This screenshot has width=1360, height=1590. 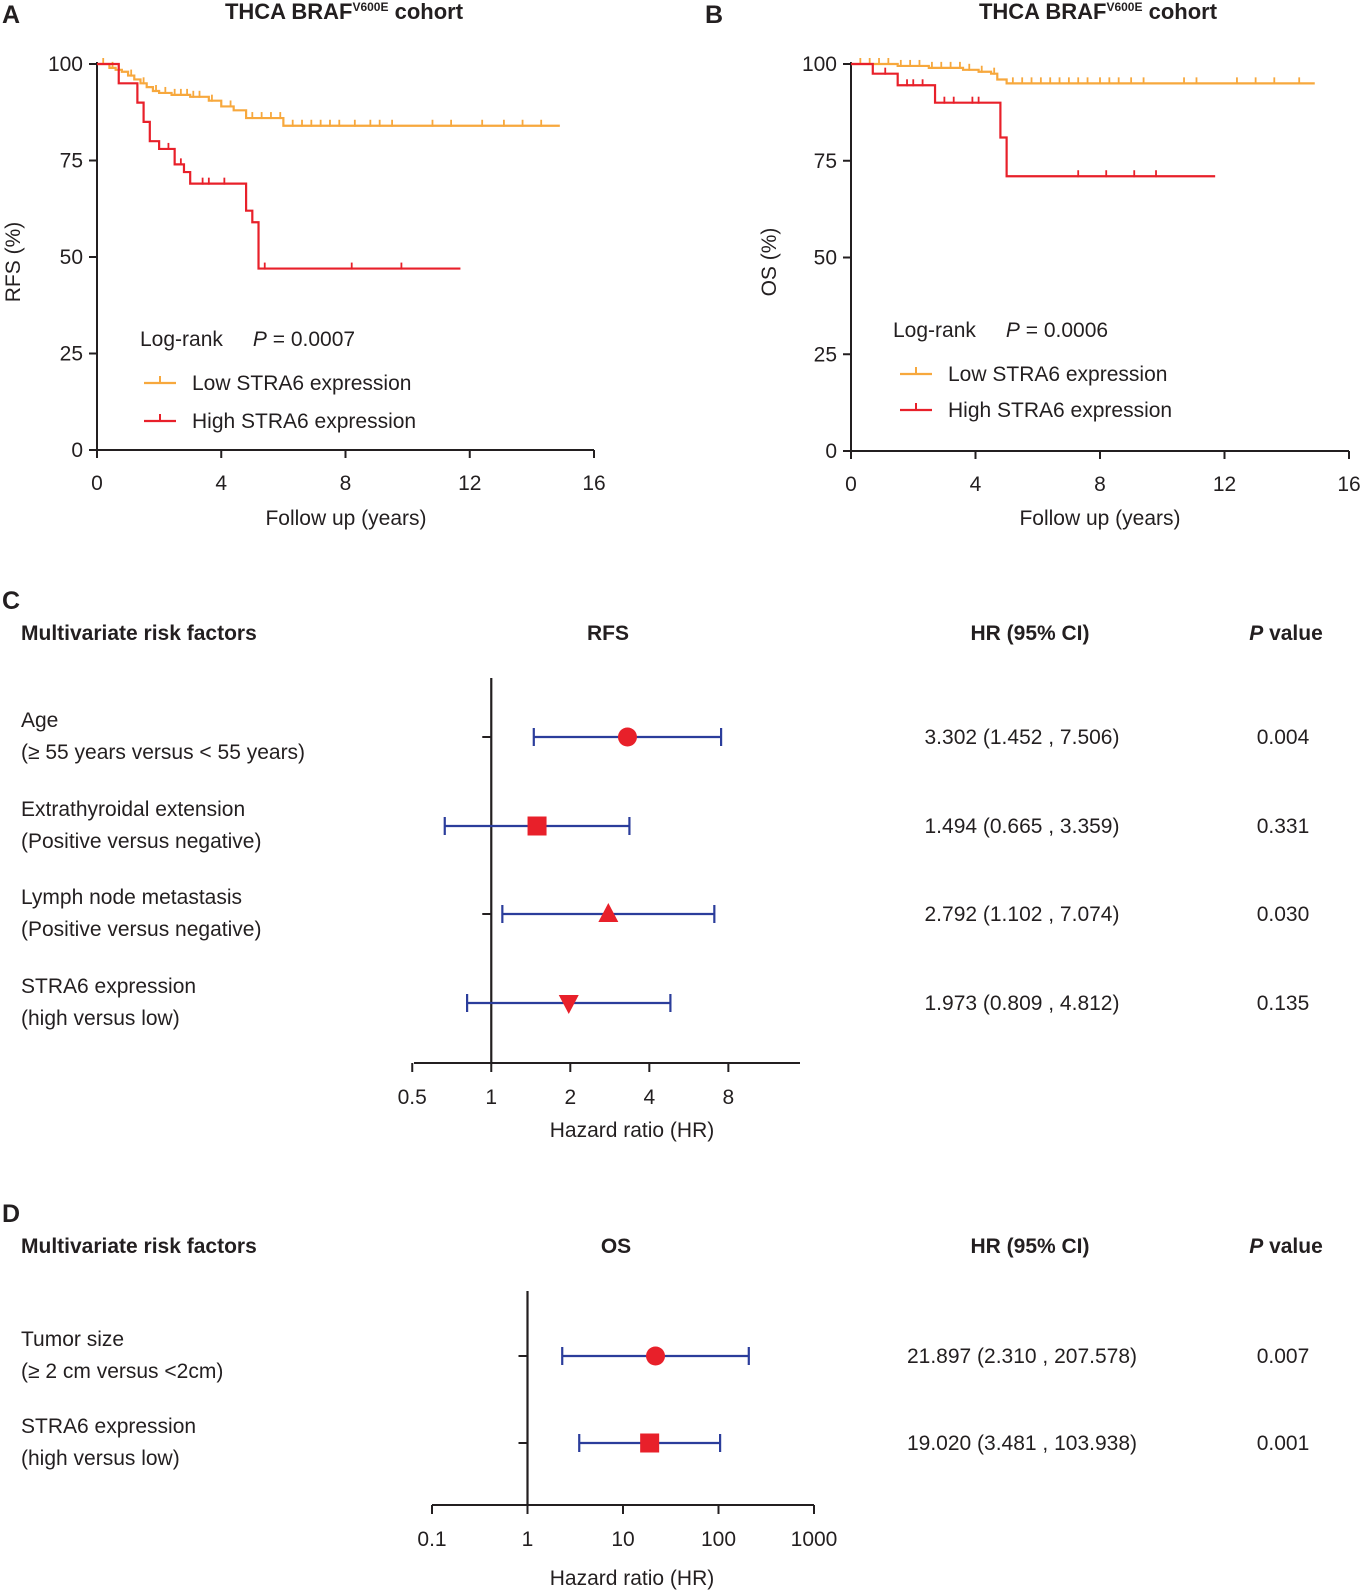 I want to click on panel-a-ylabel: RFS (%), so click(x=13, y=262).